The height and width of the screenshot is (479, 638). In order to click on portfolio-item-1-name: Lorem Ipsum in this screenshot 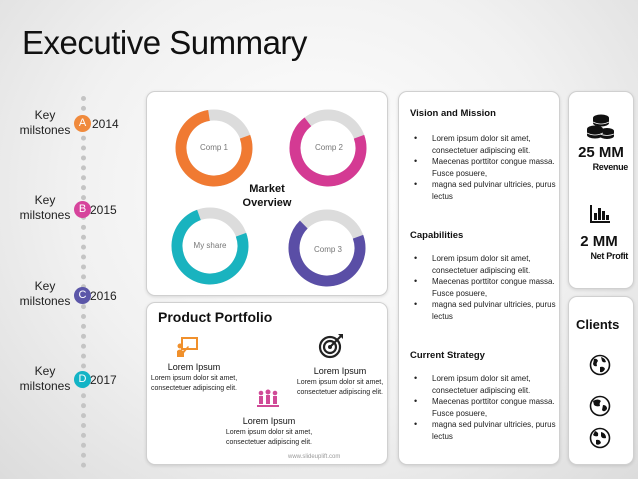, I will do `click(194, 367)`.